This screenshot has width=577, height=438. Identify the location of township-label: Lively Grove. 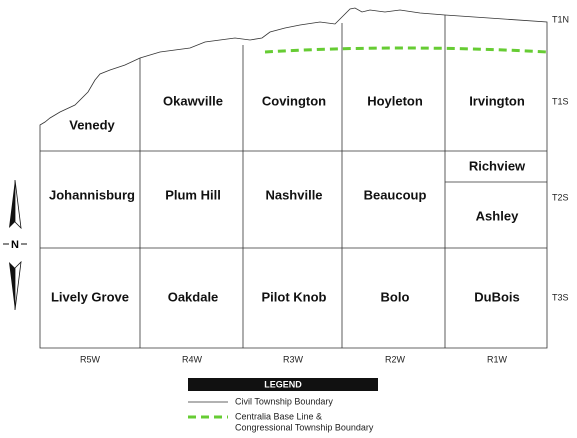
(90, 296).